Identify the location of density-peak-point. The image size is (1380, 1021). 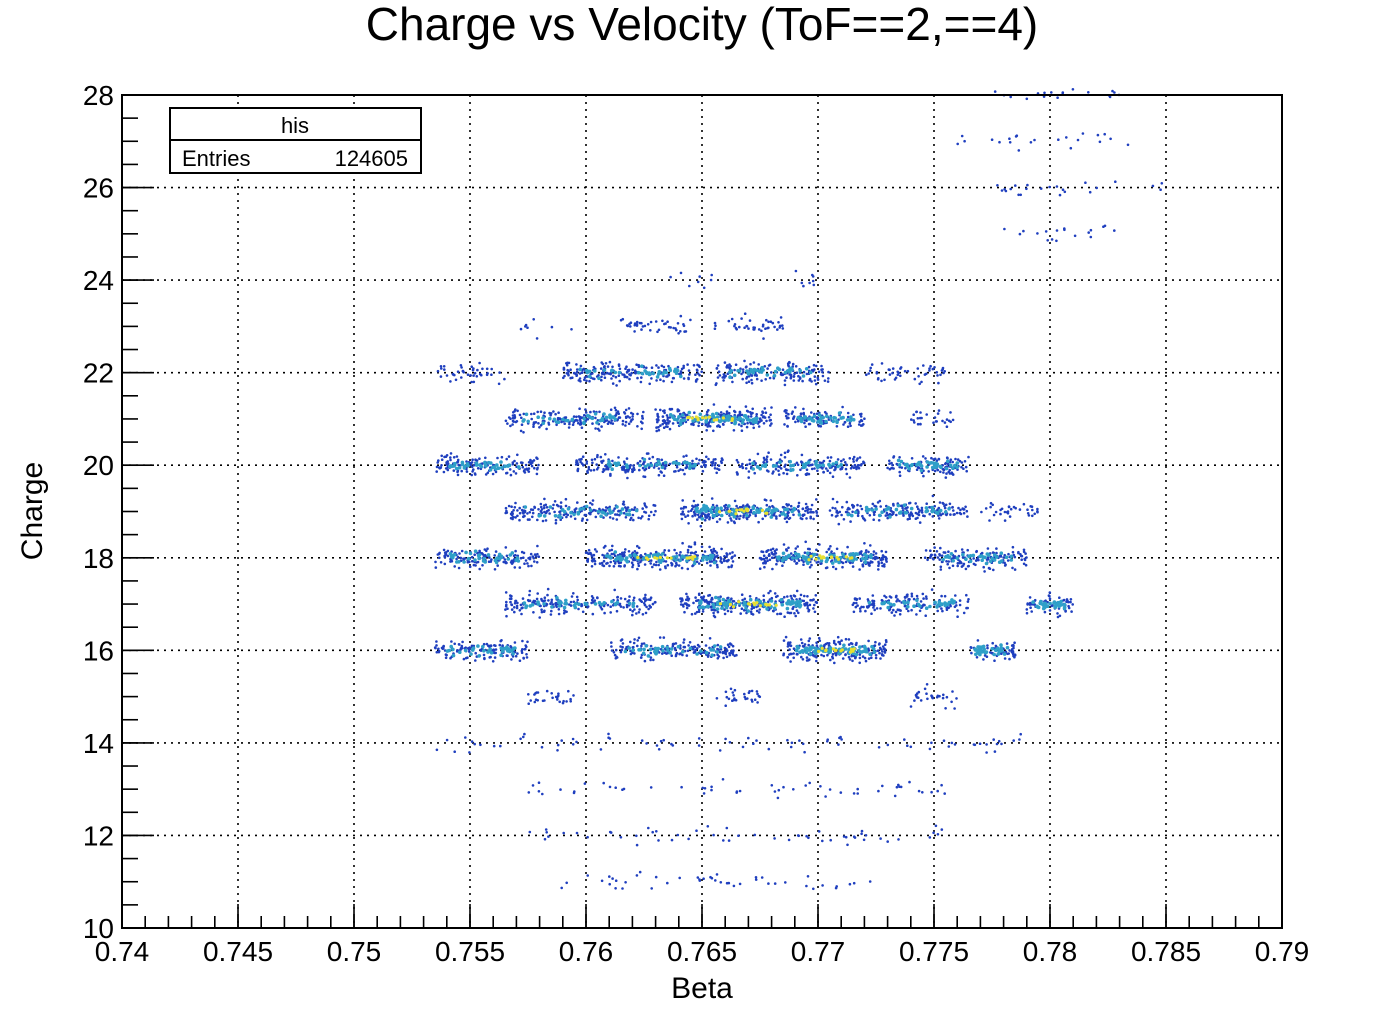
(689, 417).